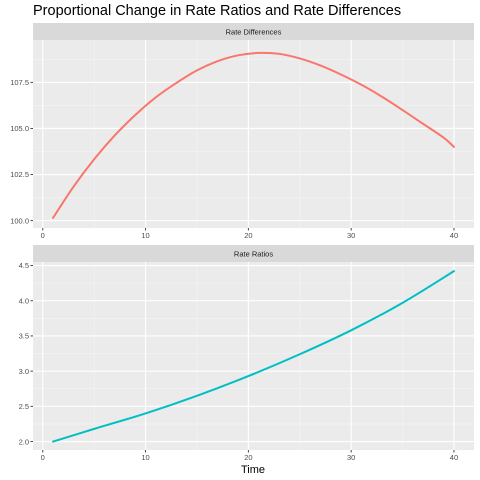 This screenshot has width=480, height=480. I want to click on y-tick-label: 3.5, so click(24, 336).